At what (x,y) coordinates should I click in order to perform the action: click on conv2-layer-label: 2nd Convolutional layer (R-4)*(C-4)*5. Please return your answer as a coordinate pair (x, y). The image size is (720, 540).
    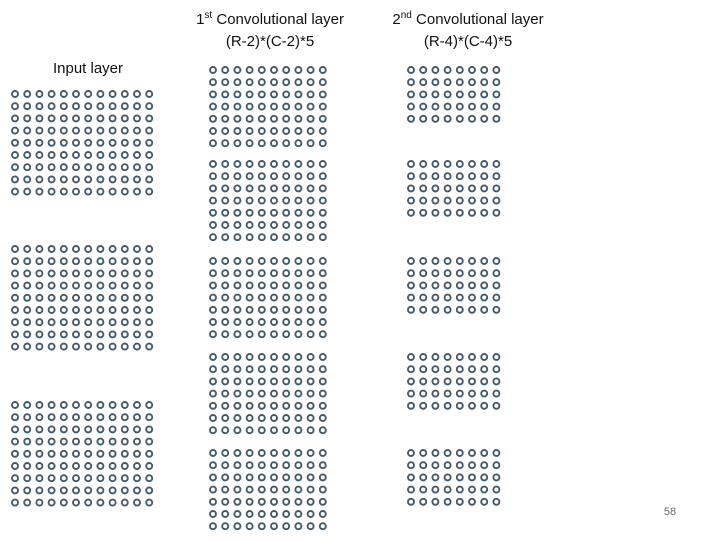
    Looking at the image, I should click on (468, 31).